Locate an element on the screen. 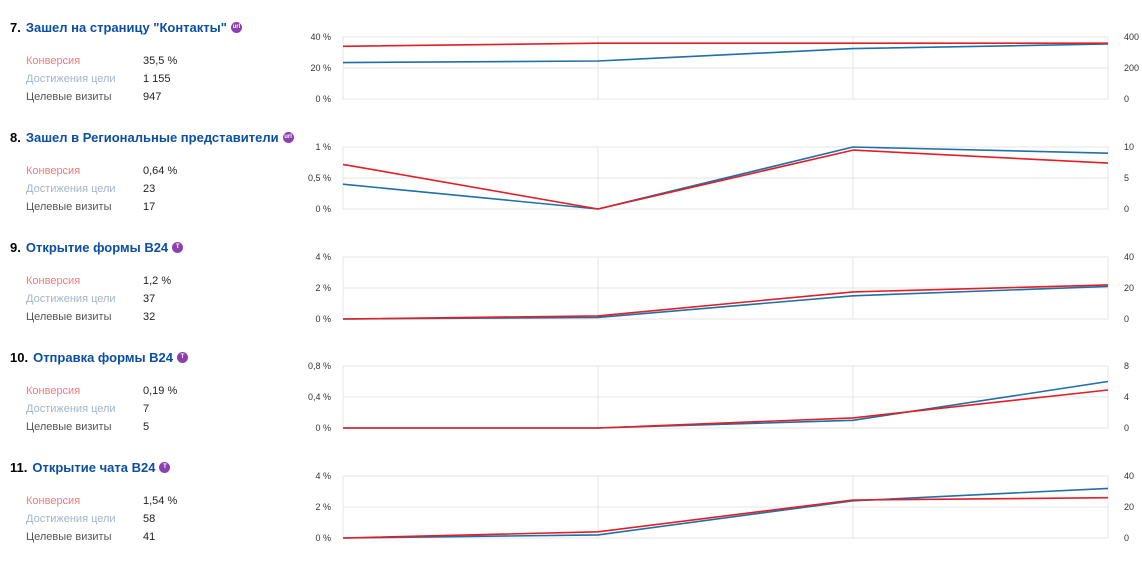 The height and width of the screenshot is (570, 1142). conversion-value: 0,64 % is located at coordinates (160, 171).